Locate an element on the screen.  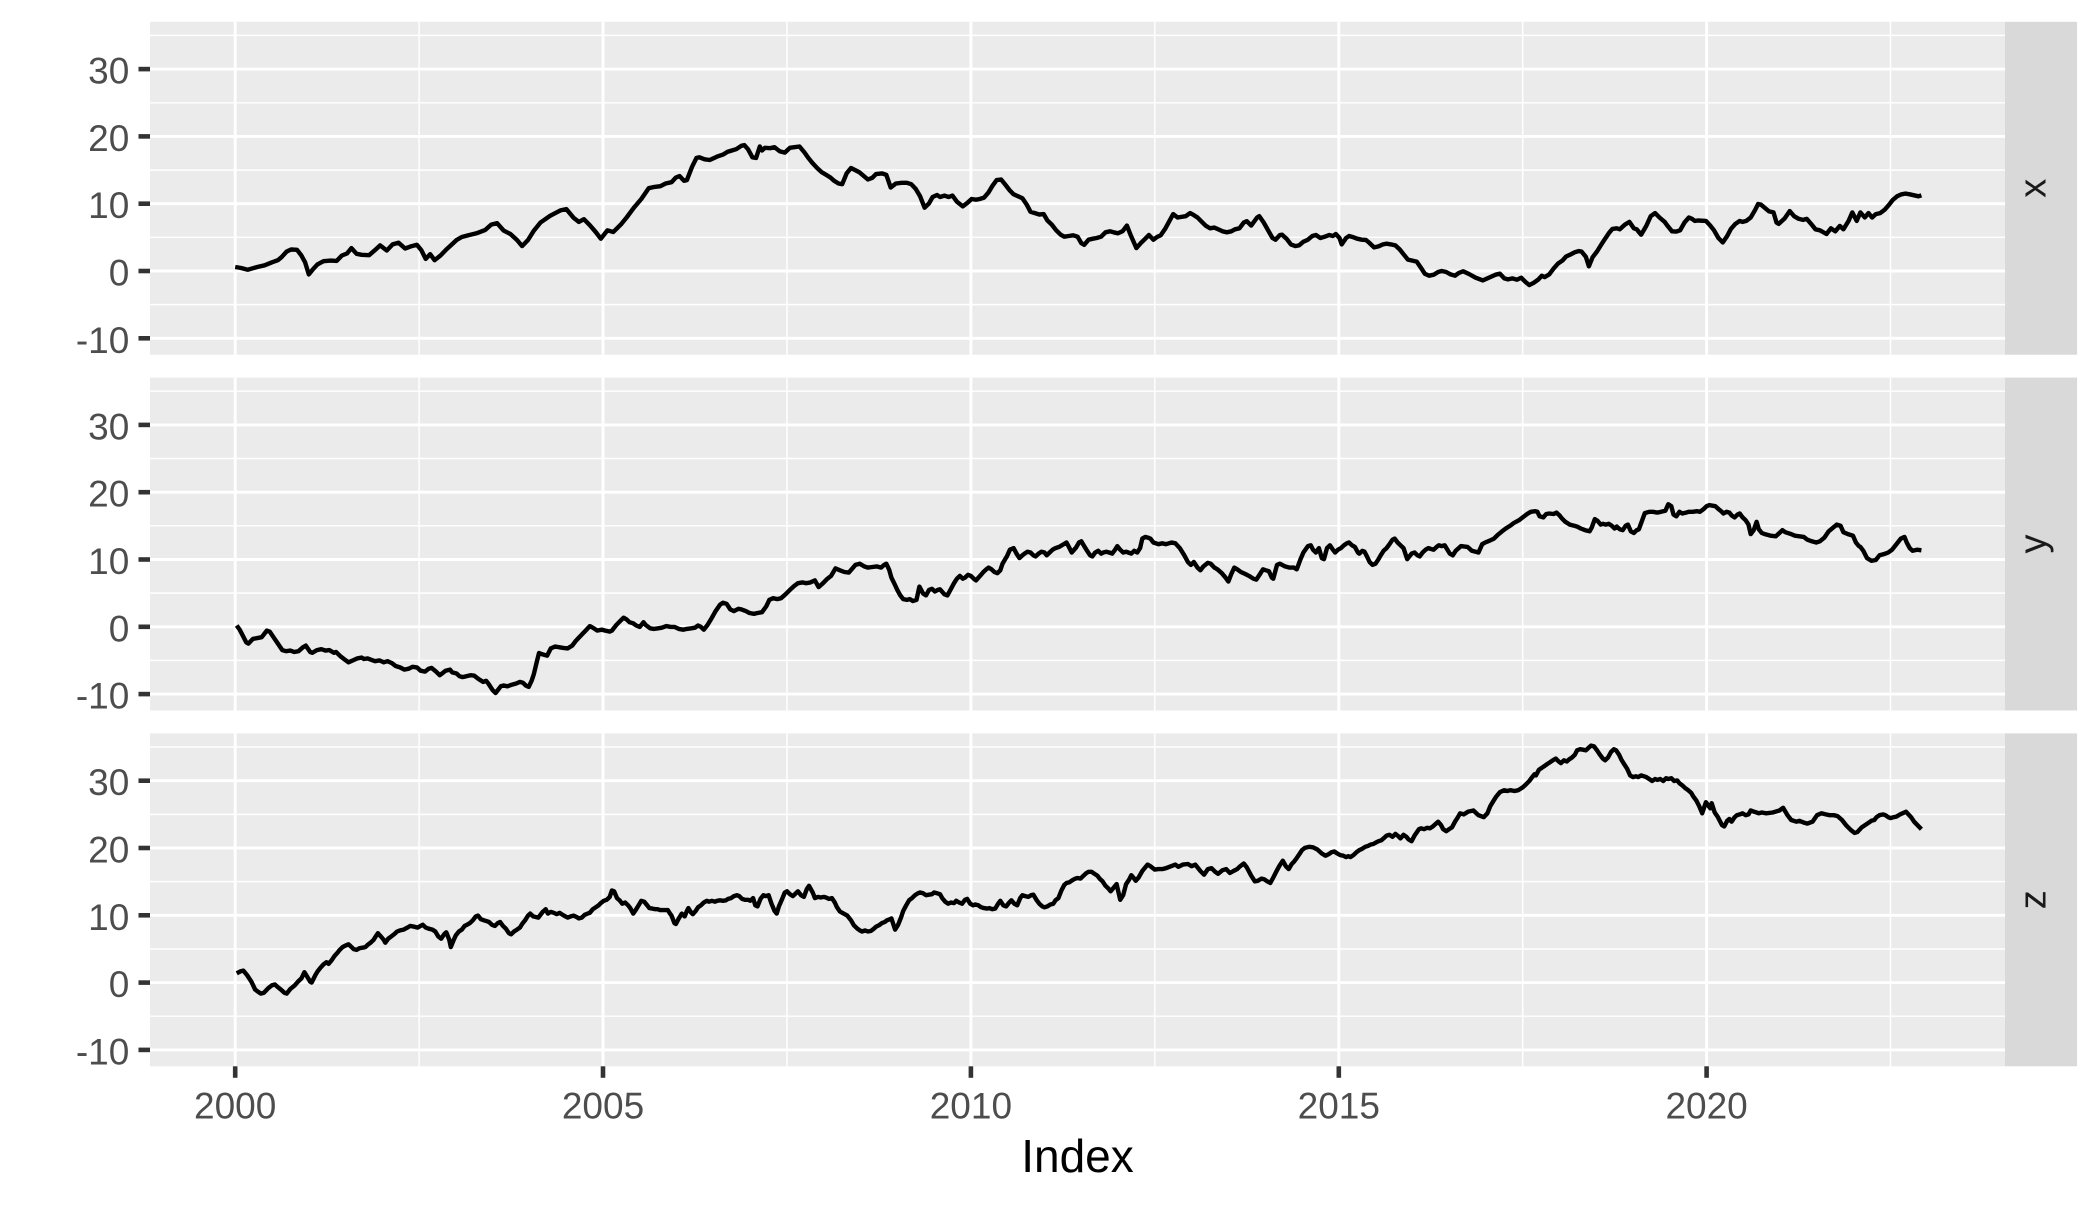
svg-text: Index is located at coordinates (1077, 1156).